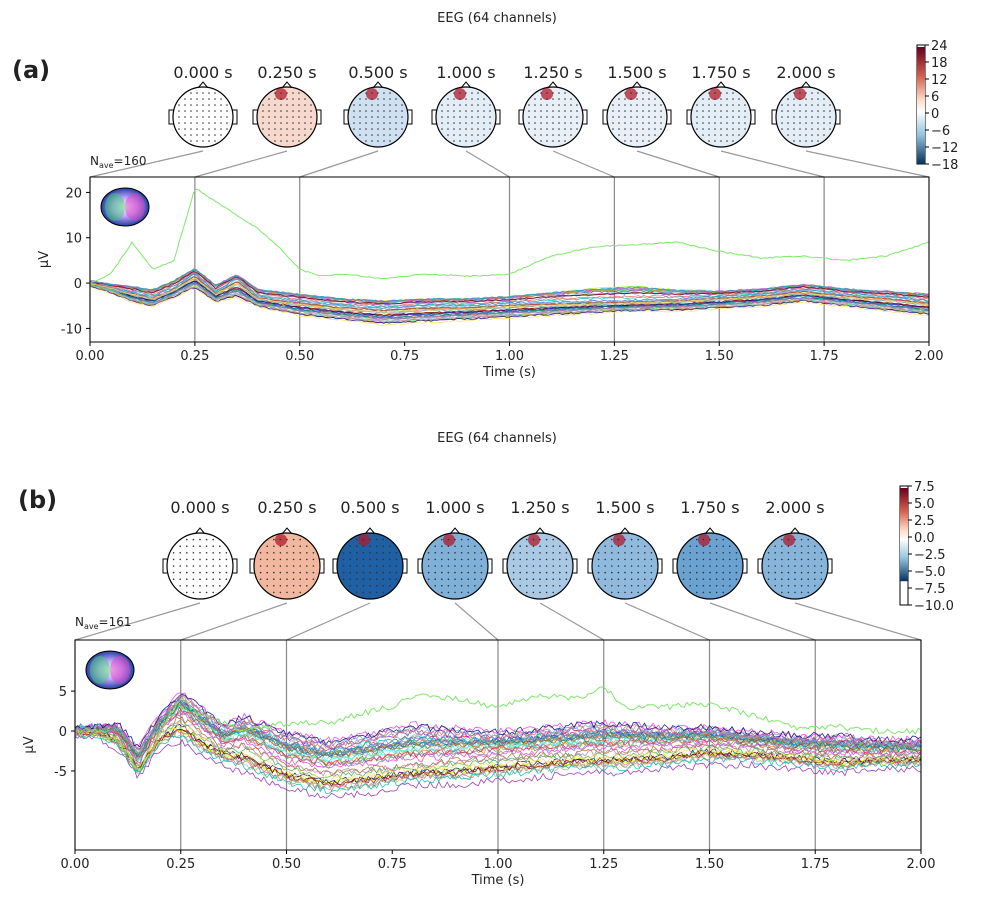 The height and width of the screenshot is (922, 1000). I want to click on topomap-time-label: 0.500 s, so click(369, 507).